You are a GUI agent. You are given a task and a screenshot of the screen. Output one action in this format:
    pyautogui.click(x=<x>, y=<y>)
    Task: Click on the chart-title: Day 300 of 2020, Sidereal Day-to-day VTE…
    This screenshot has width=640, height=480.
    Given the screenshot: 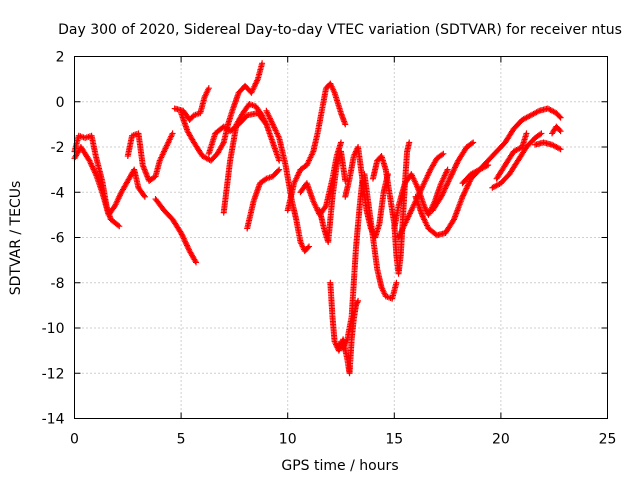 What is the action you would take?
    pyautogui.click(x=340, y=30)
    